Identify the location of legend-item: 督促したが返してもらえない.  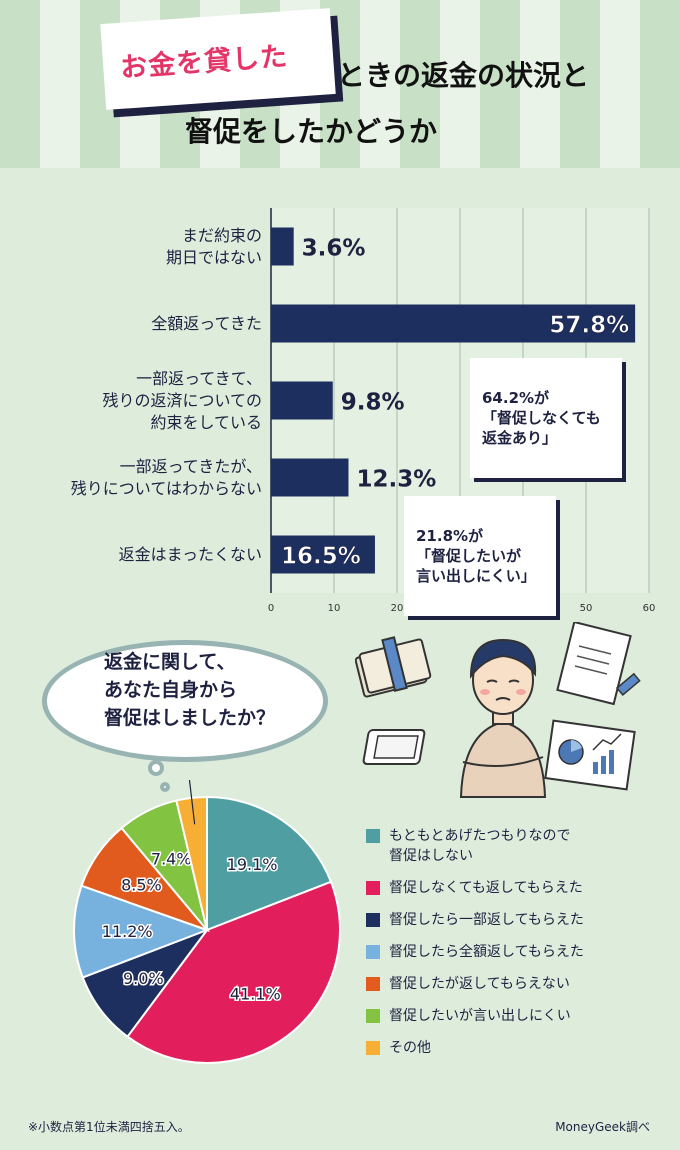
(516, 984).